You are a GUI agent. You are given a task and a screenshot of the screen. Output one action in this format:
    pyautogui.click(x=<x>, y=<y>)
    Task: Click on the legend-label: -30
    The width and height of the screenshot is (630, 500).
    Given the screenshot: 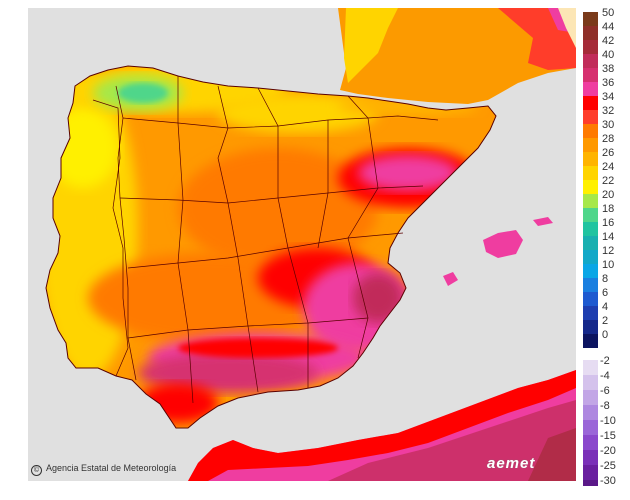 What is the action you would take?
    pyautogui.click(x=608, y=480)
    